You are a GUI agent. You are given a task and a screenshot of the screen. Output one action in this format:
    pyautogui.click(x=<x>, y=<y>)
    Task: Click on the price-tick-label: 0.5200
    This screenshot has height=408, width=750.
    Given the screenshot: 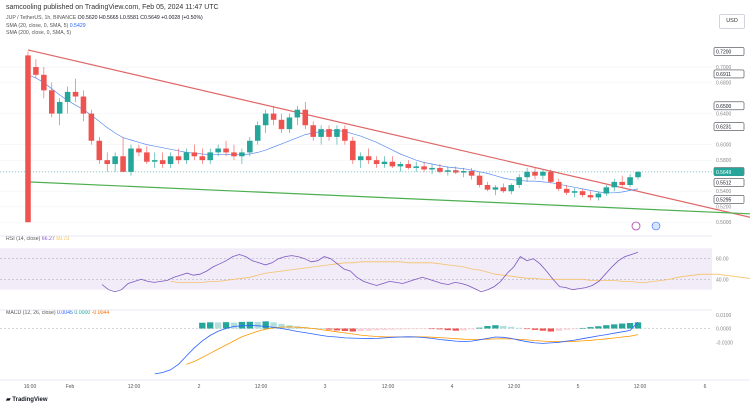 What is the action you would take?
    pyautogui.click(x=724, y=208)
    